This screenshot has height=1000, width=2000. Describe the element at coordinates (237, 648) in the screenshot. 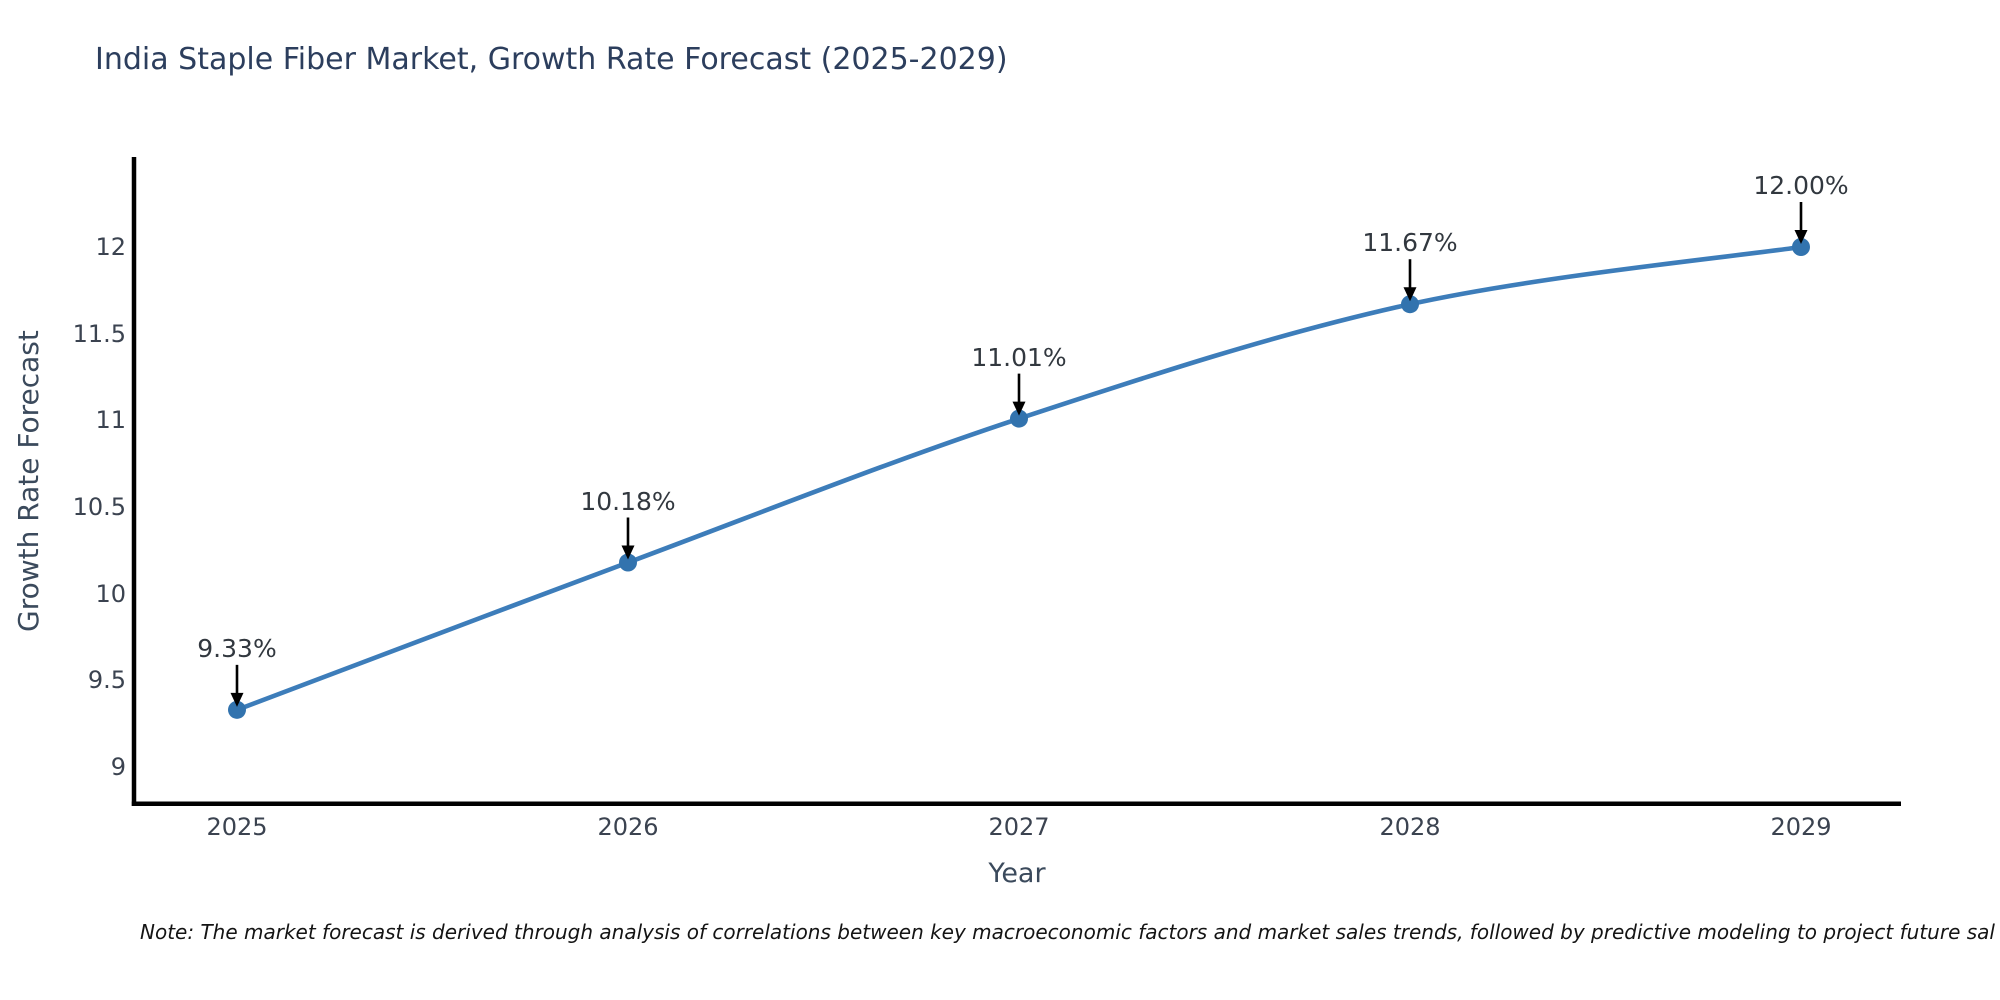

I see `point-value-label: 9.33%` at that location.